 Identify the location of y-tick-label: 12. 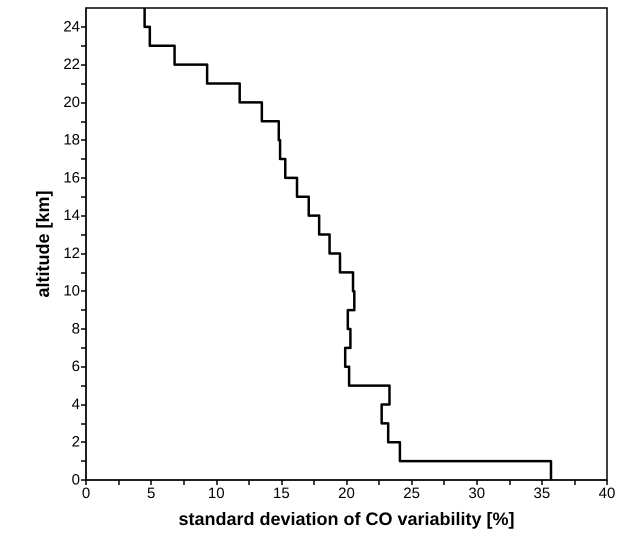
(71, 253).